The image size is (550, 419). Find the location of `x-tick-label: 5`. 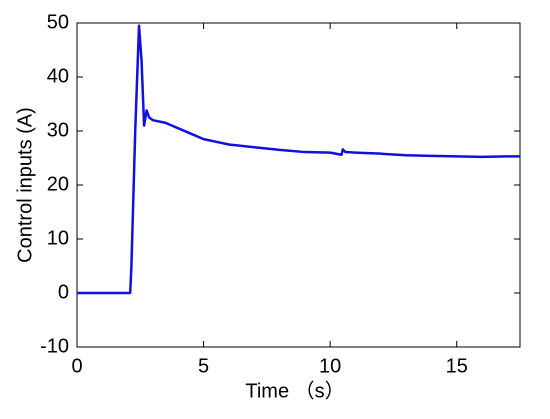

x-tick-label: 5 is located at coordinates (203, 366).